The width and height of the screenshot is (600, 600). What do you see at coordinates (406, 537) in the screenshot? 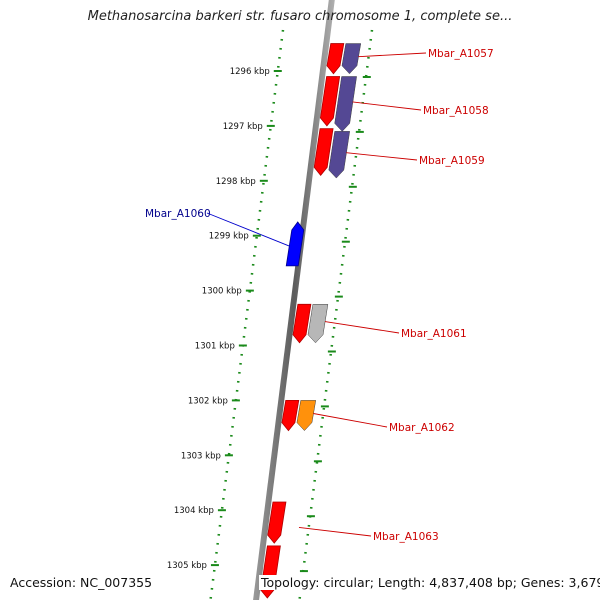
I see `gene-label: Mbar_A1063` at bounding box center [406, 537].